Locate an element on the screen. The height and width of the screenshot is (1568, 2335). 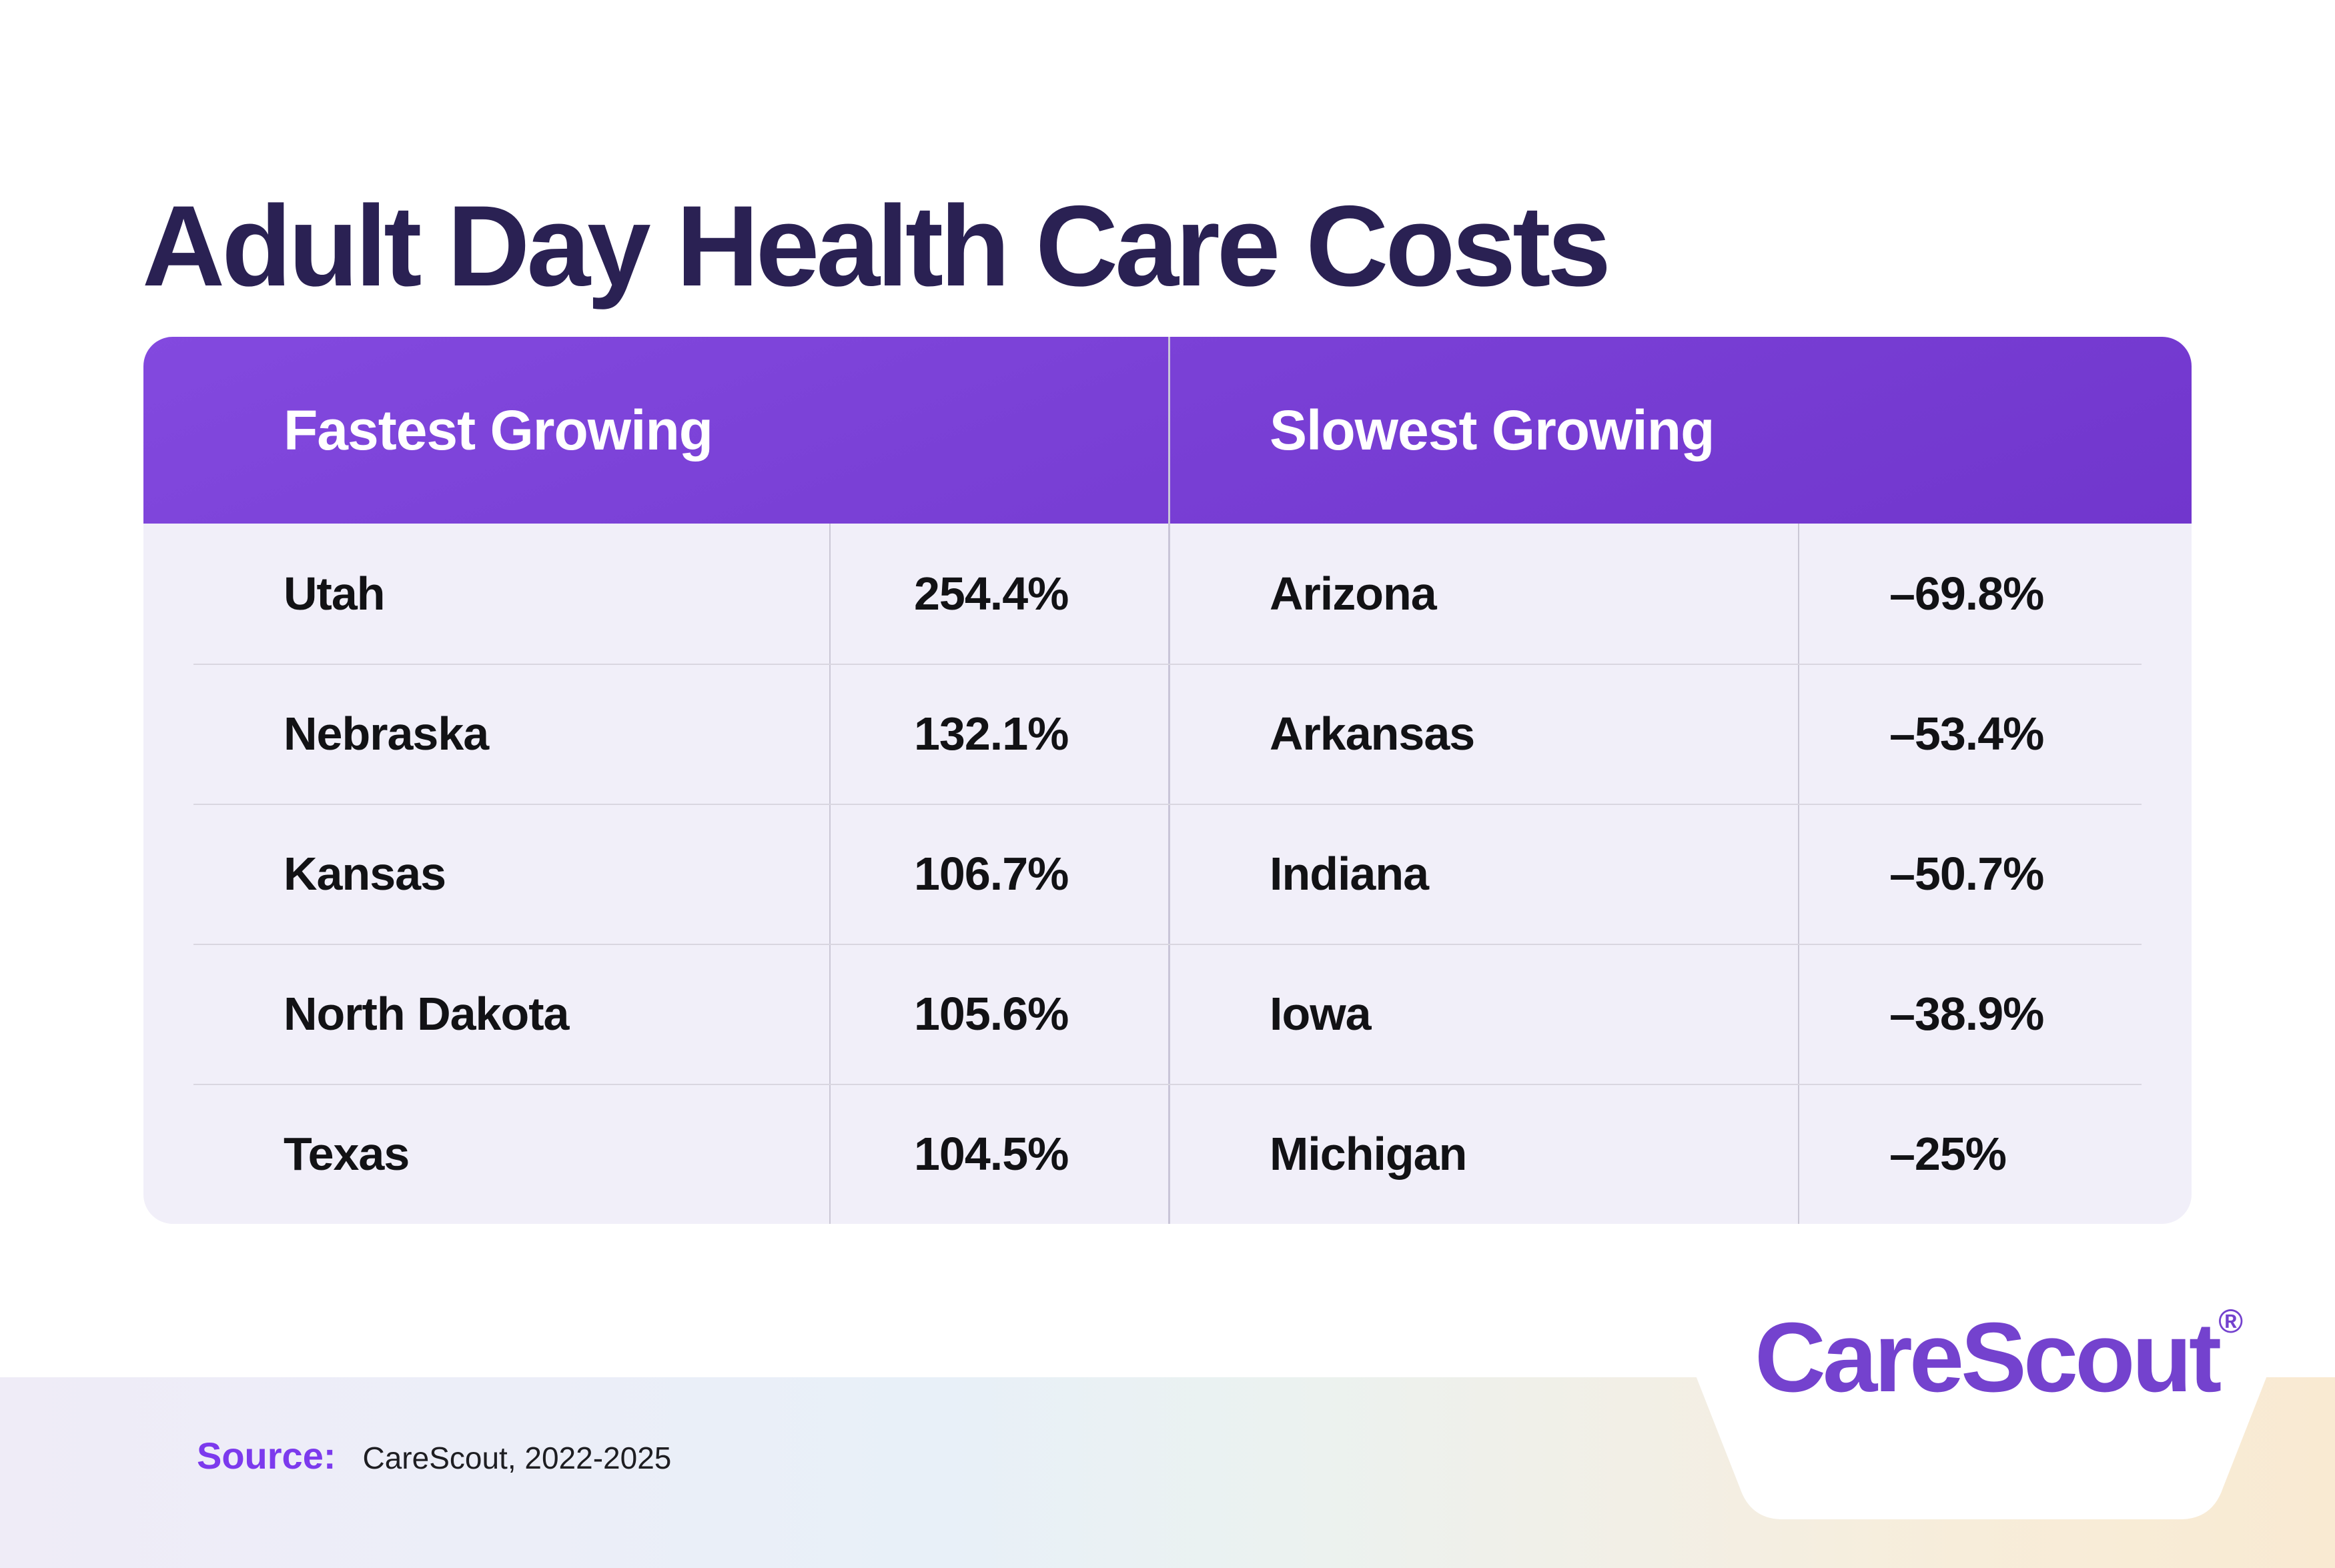
state-cell: Utah is located at coordinates (335, 594).